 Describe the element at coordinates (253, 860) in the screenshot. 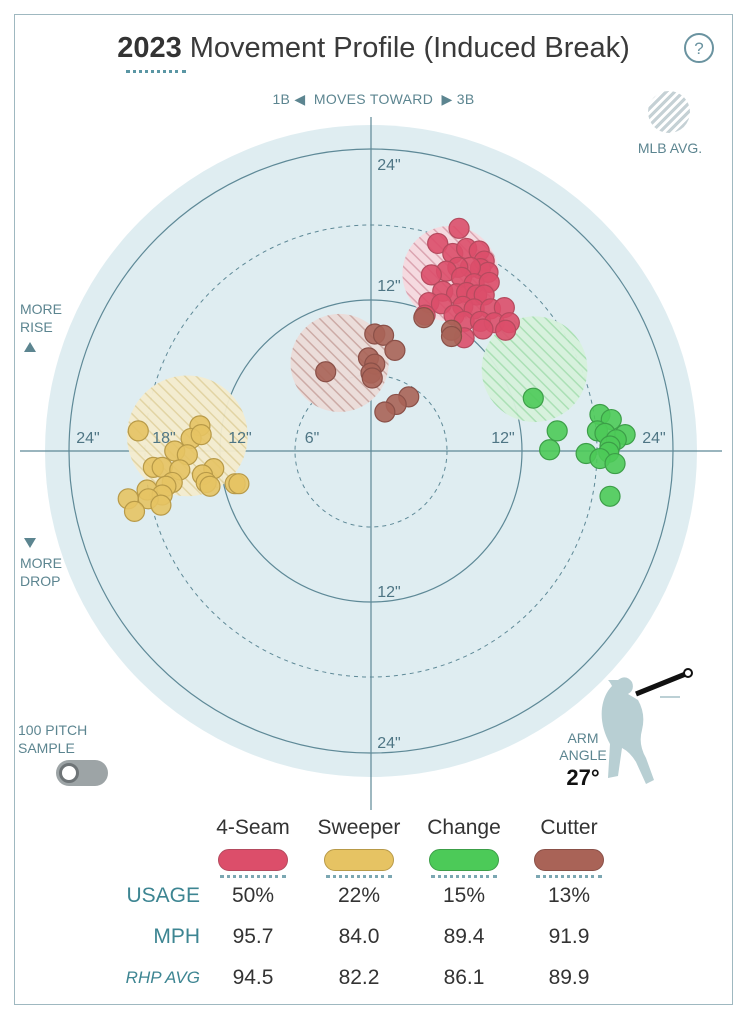

I see `legend-toggle-4seam` at that location.